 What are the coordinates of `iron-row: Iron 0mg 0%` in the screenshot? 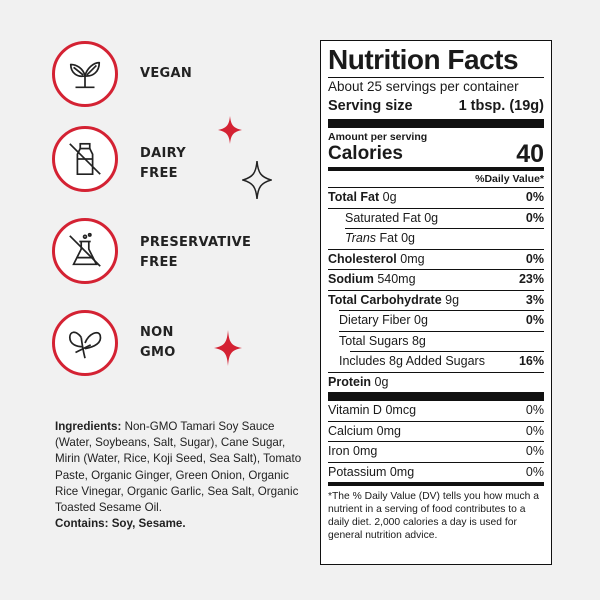 It's located at (436, 451).